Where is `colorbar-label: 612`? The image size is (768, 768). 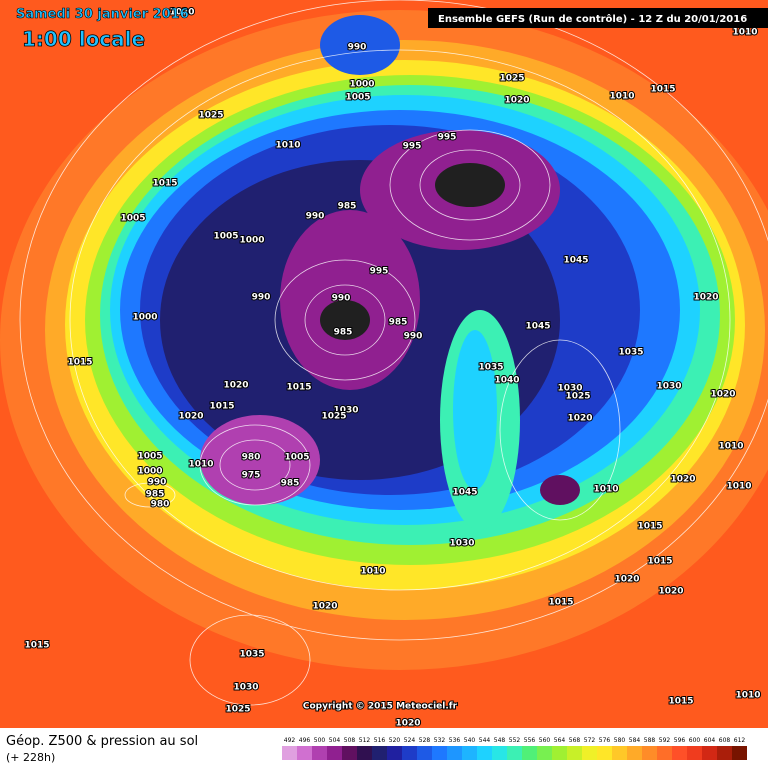 colorbar-label: 612 is located at coordinates (740, 740).